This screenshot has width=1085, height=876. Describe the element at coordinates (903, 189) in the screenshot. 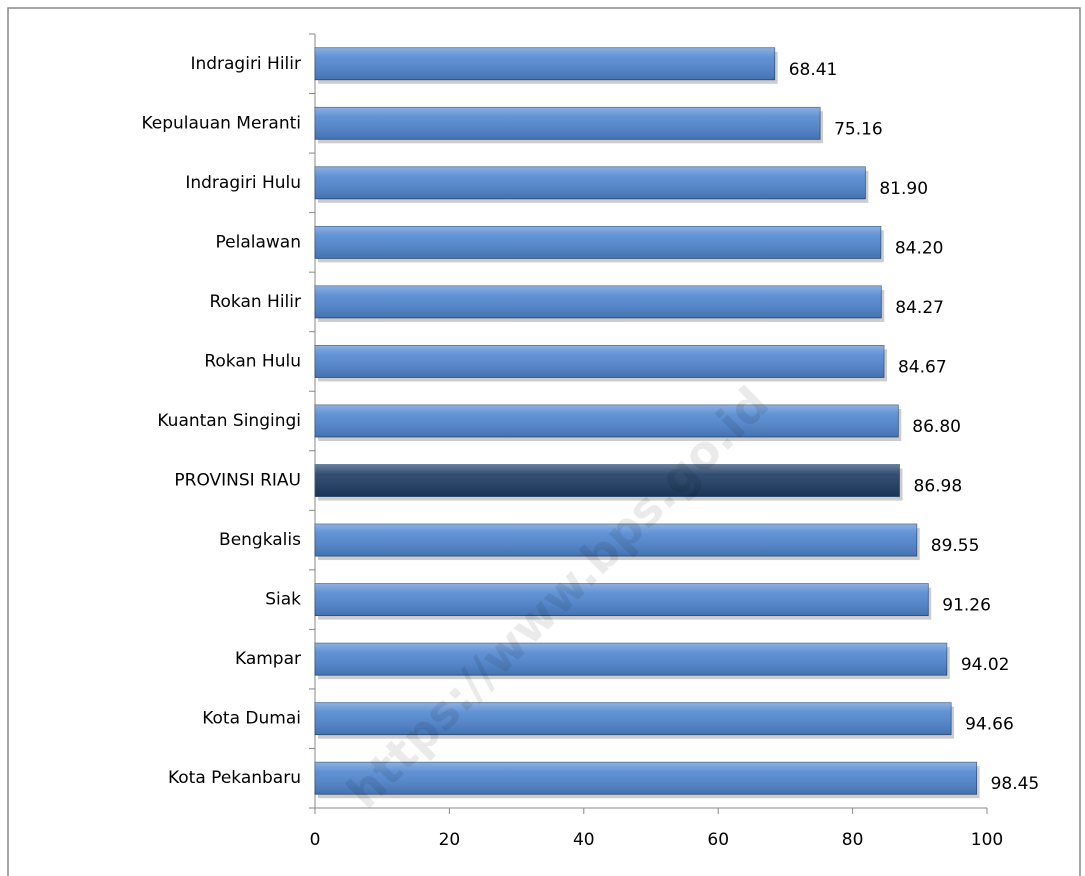

I see `value-label: 81.90` at that location.